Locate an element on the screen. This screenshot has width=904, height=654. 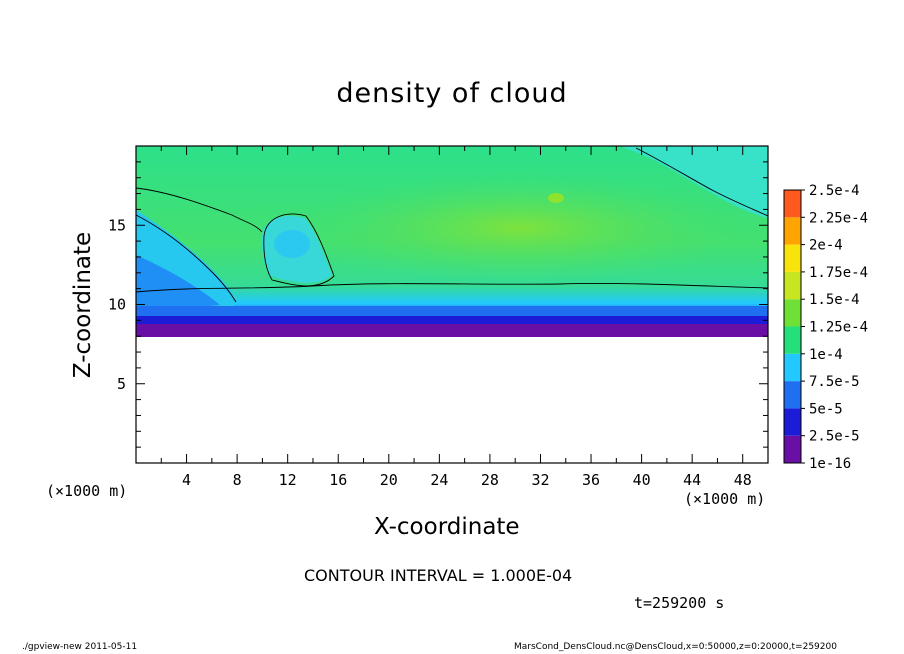
time-label: t=259200 s is located at coordinates (679, 603).